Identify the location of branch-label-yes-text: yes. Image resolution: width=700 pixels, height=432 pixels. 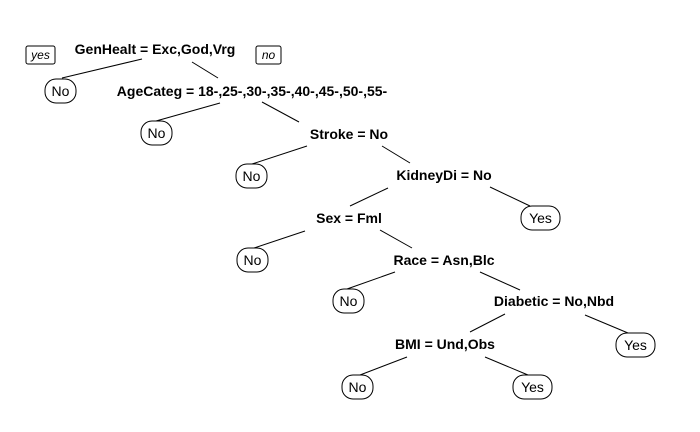
(40, 55).